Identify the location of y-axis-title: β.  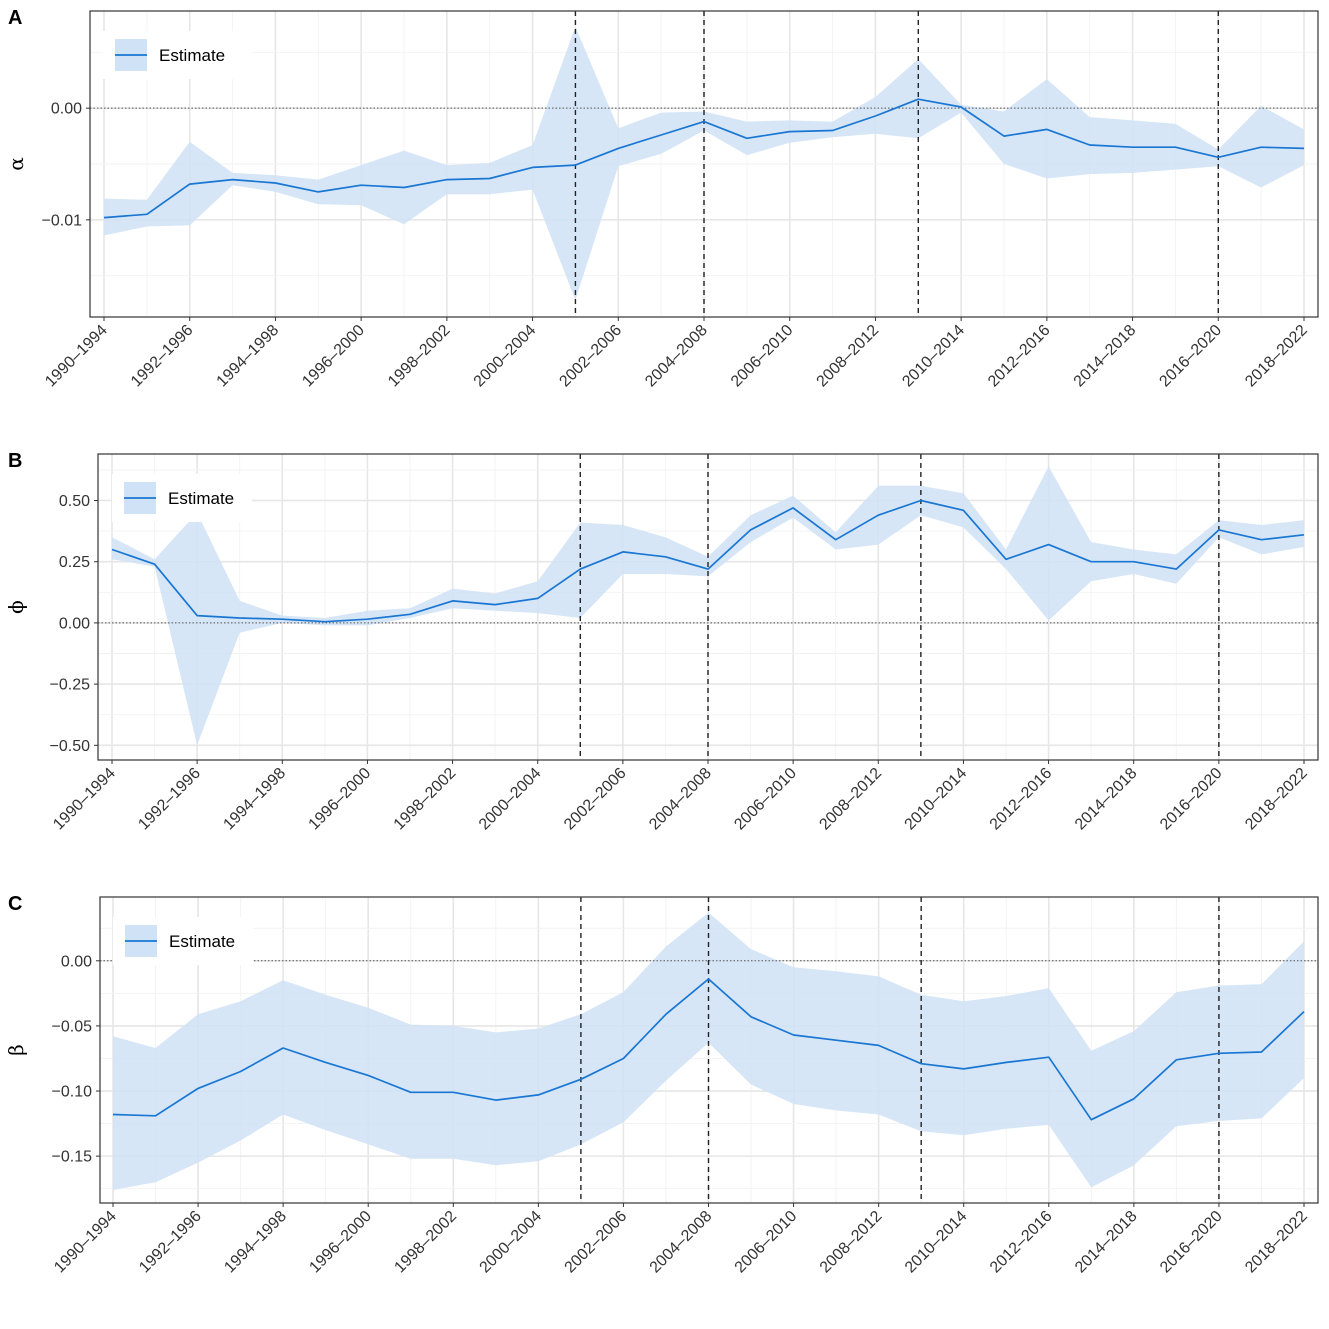
(16, 1050).